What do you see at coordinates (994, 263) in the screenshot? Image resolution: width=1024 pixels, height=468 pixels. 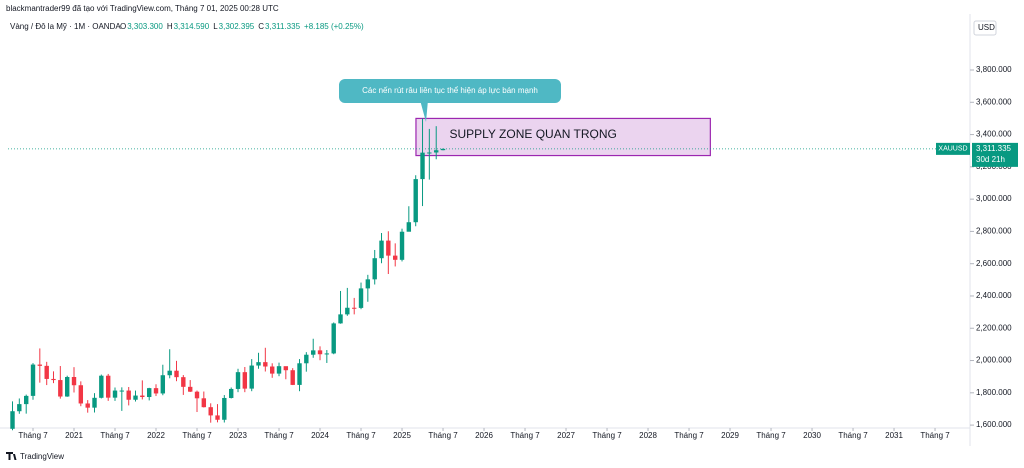 I see `y-tick-label: 2,600.000` at bounding box center [994, 263].